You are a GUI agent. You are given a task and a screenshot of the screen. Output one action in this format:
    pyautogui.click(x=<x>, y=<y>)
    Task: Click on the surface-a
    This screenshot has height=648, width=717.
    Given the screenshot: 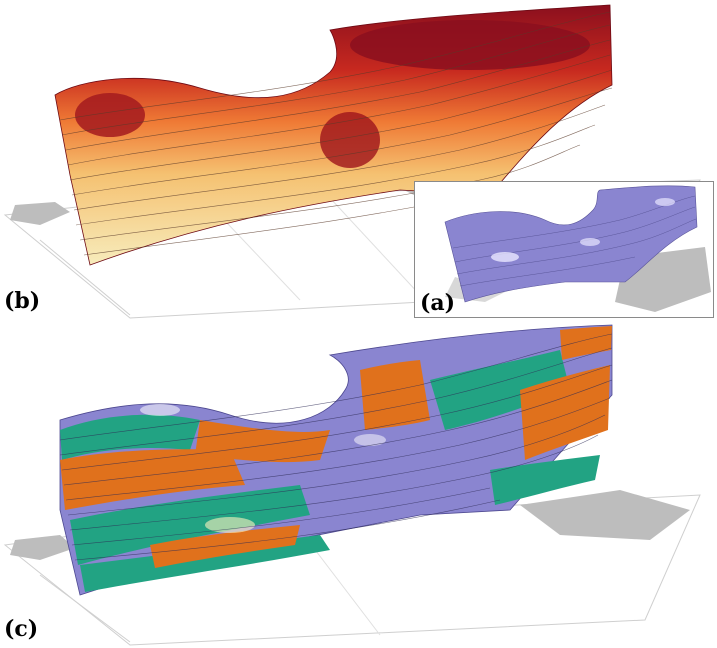 What is the action you would take?
    pyautogui.click(x=571, y=244)
    